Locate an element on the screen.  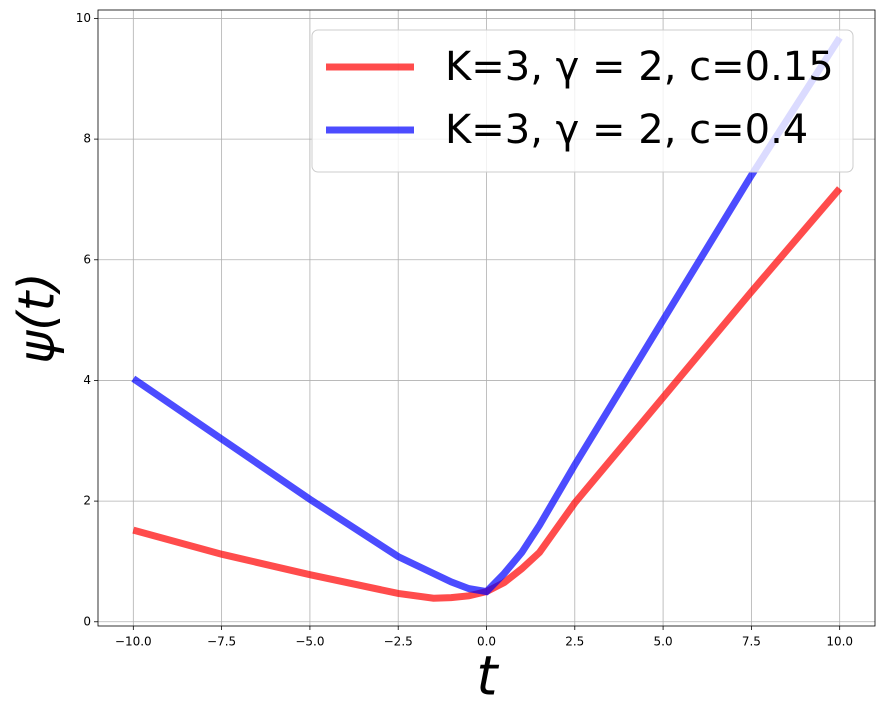
y-axis-label: ψ(t) is located at coordinates (37, 318).